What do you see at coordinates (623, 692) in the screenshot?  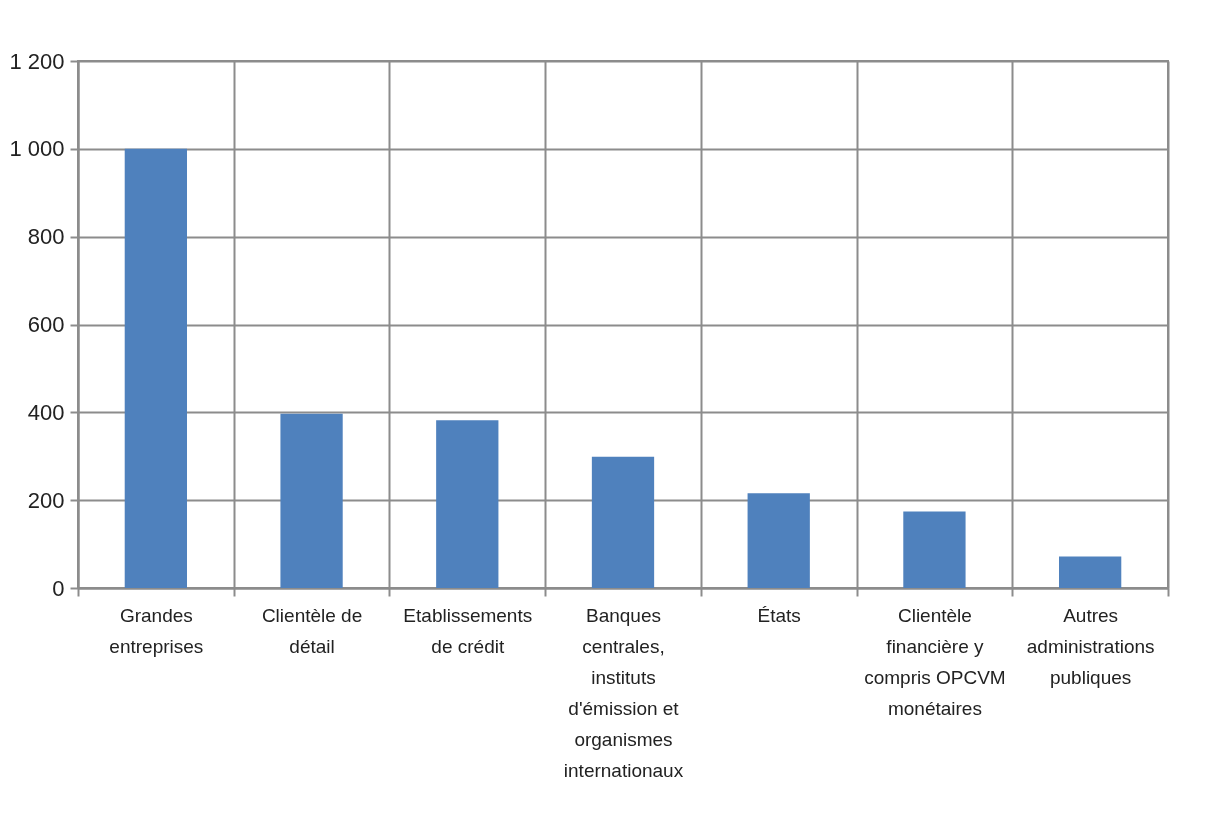 I see `x-tick-label: Banques centrales, instituts d'émission et organismes internationaux` at bounding box center [623, 692].